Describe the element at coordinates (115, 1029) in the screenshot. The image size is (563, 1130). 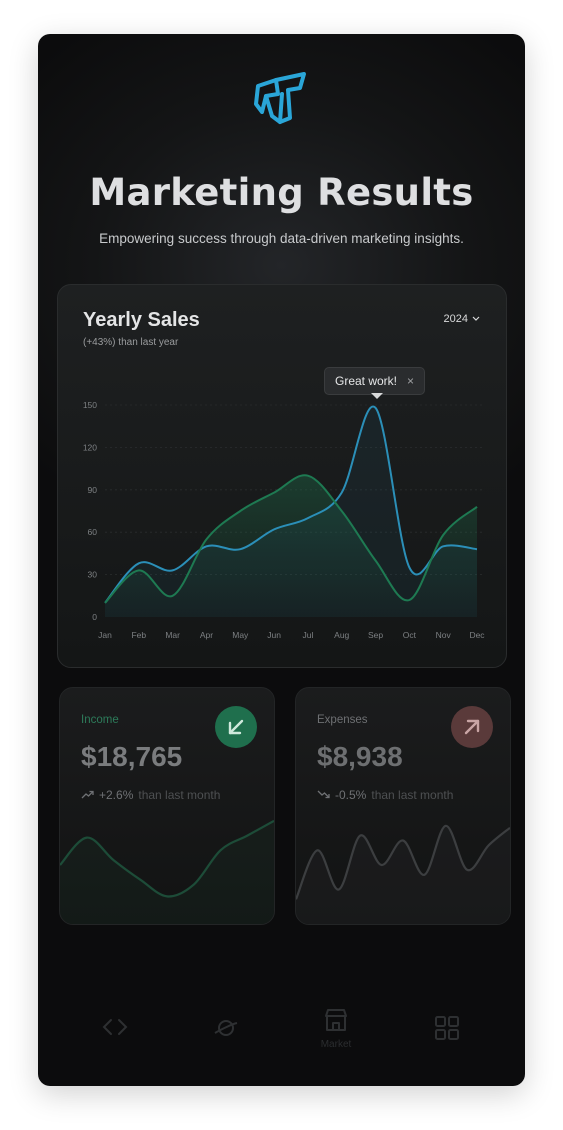
I see `code-icon` at that location.